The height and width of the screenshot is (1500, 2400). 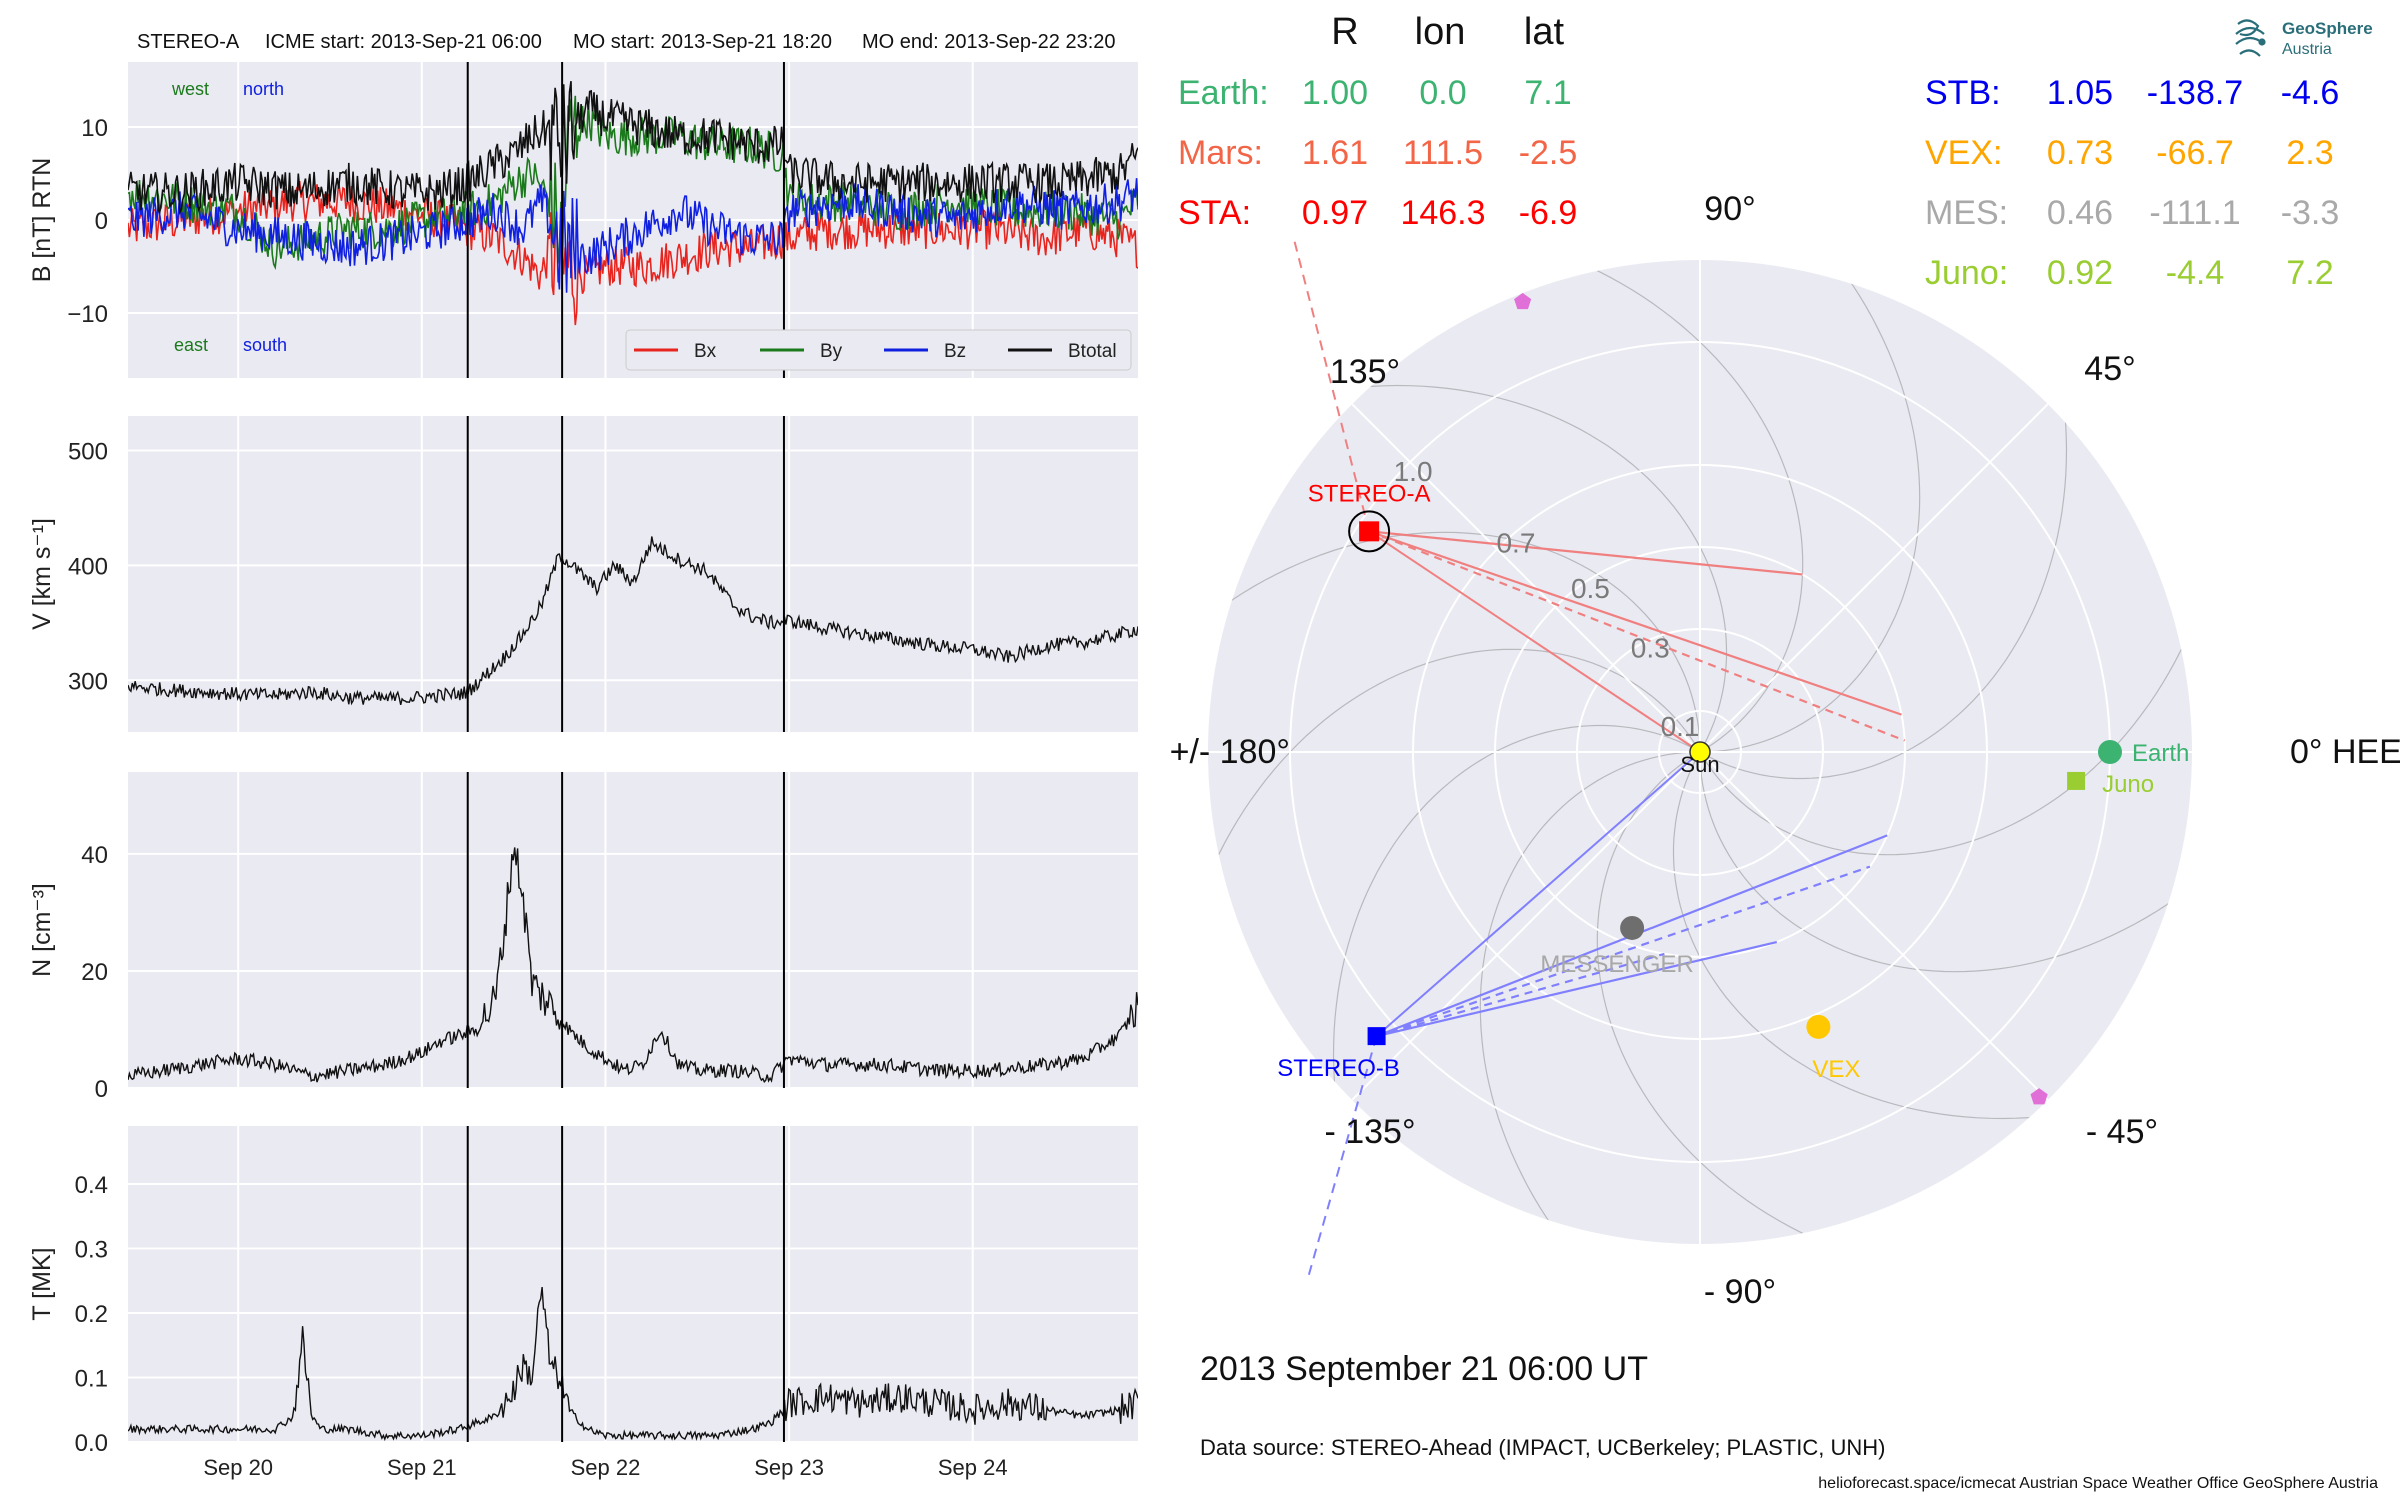 I want to click on y-axis-label: T [MK], so click(x=42, y=1283).